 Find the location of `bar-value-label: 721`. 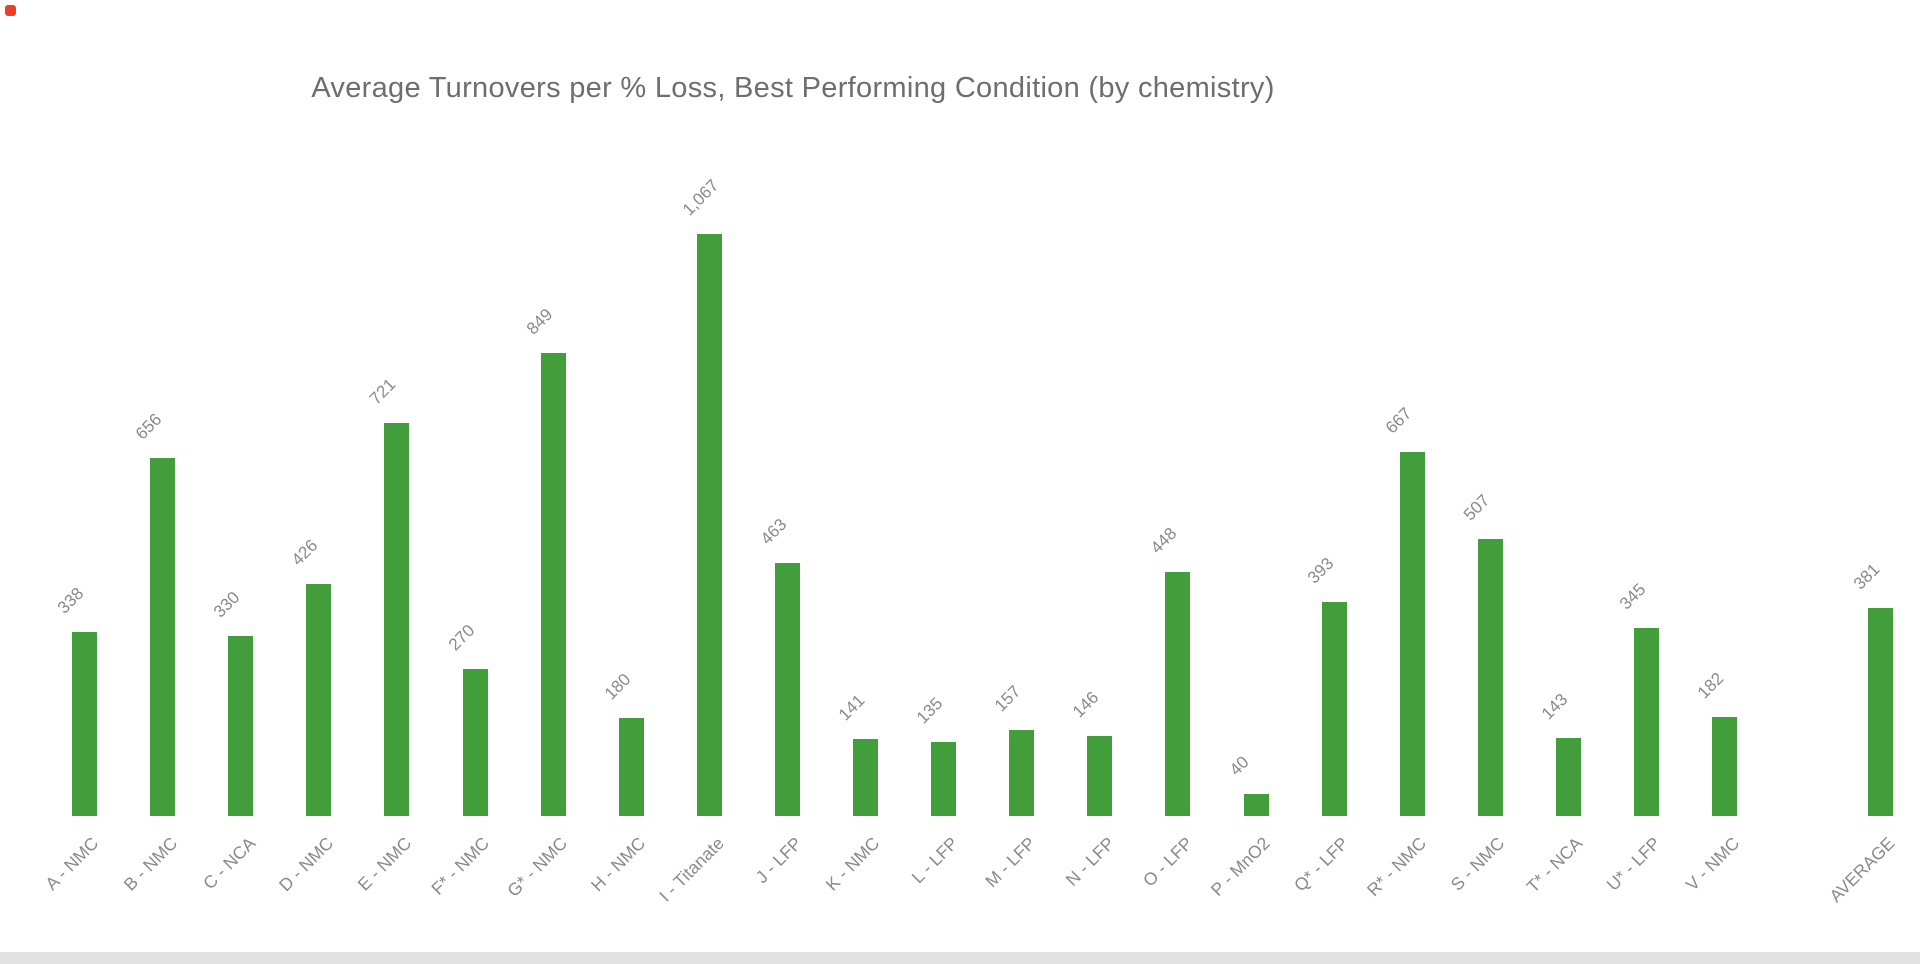

bar-value-label: 721 is located at coordinates (383, 391).